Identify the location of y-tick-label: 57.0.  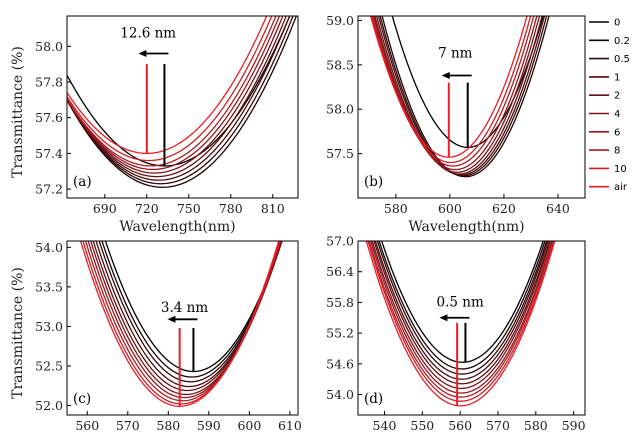
(340, 241).